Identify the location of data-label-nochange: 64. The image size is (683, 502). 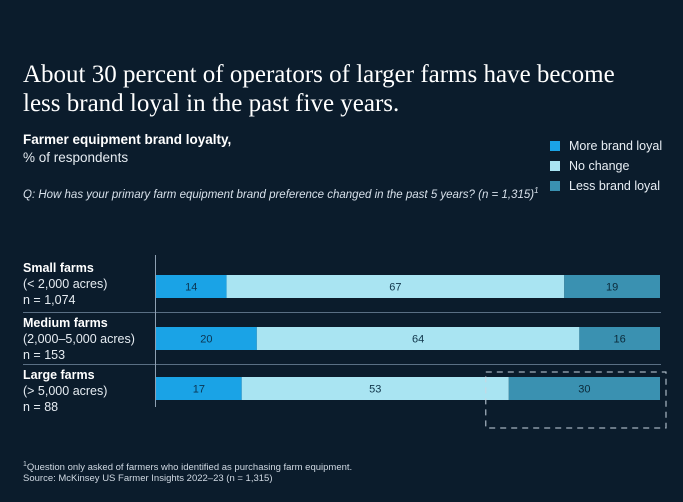
(418, 340).